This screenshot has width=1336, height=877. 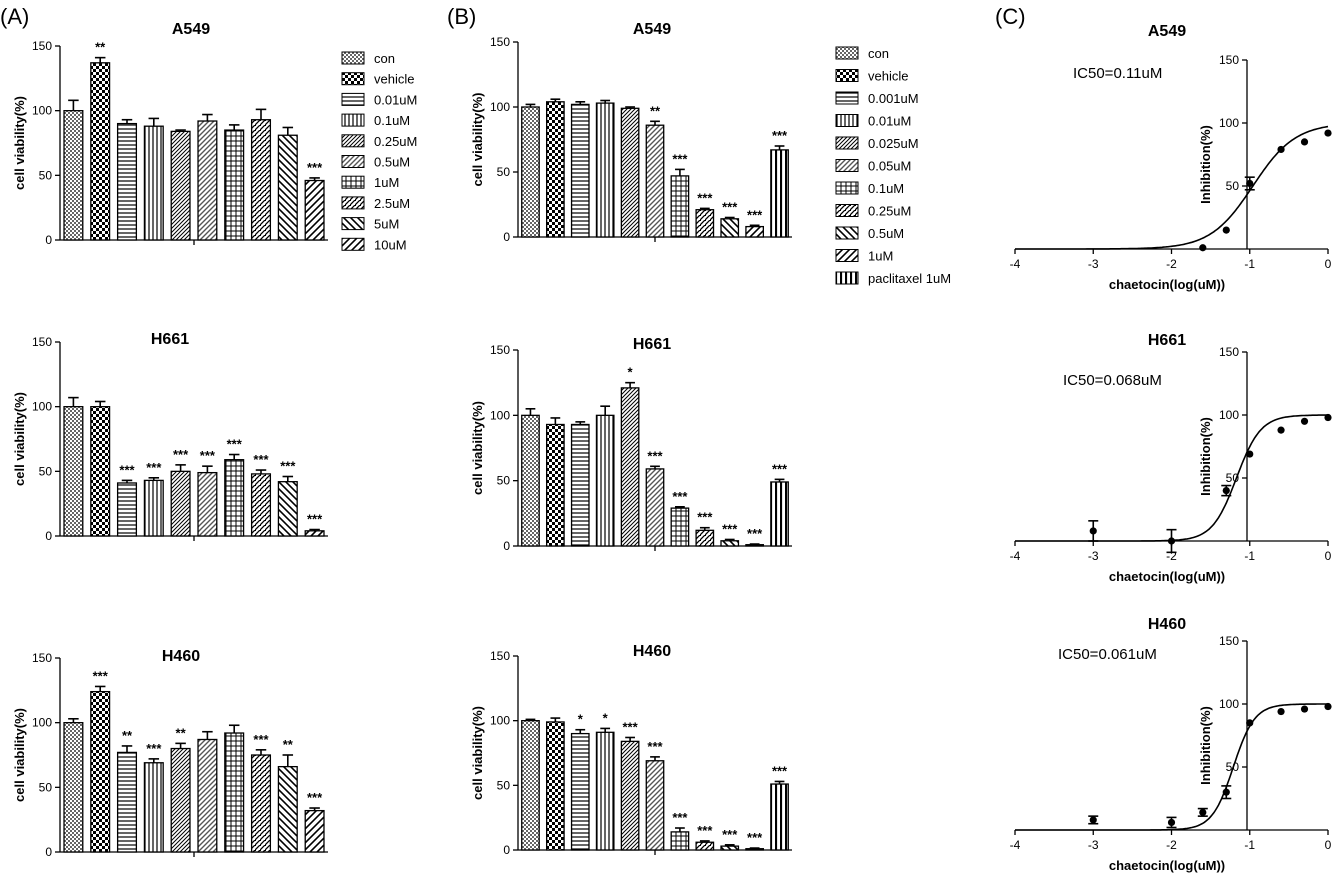 I want to click on legend-label: 0.5uM, so click(x=886, y=233).